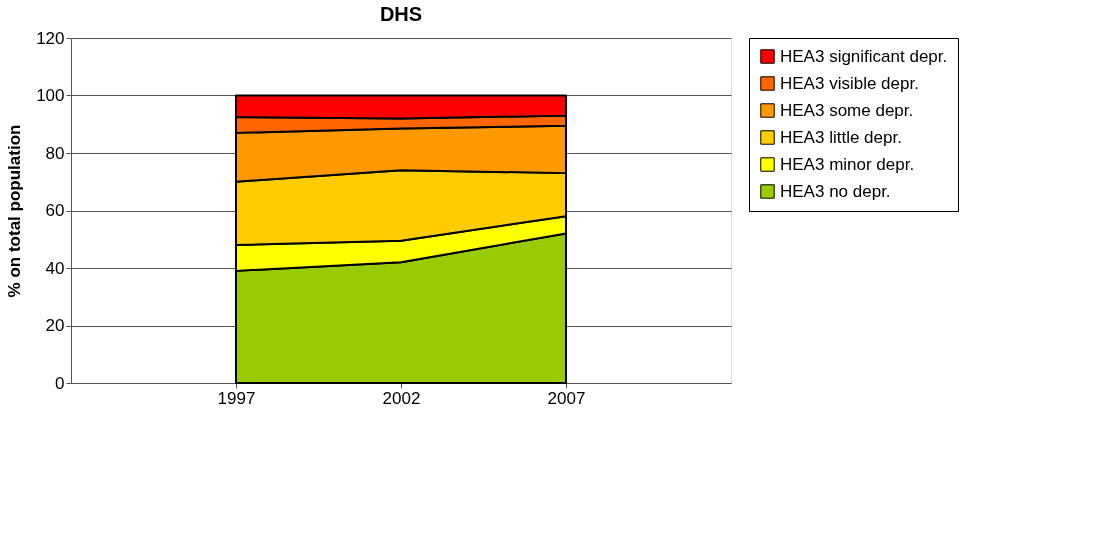  I want to click on chart-title: DHS, so click(401, 14).